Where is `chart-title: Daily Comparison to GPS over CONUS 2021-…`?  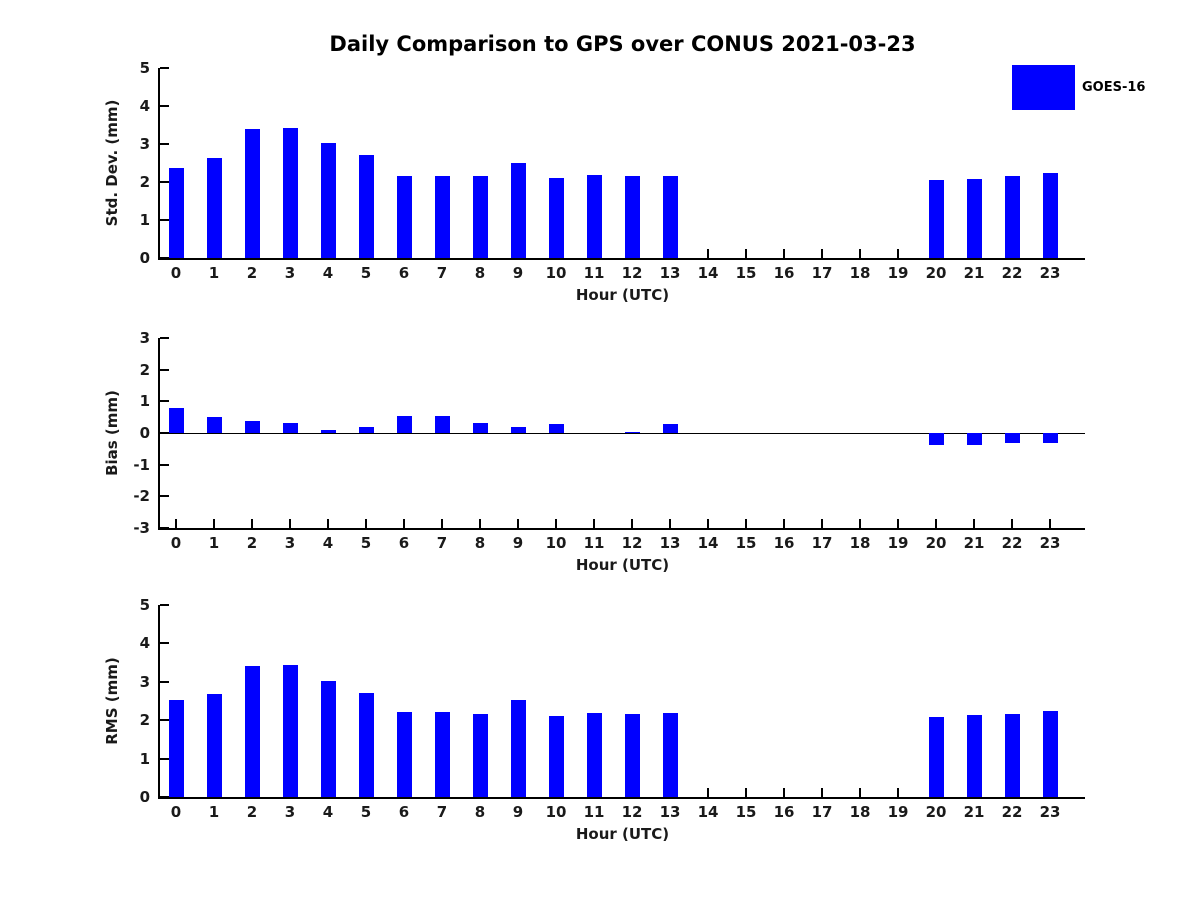
chart-title: Daily Comparison to GPS over CONUS 2021-… is located at coordinates (622, 44).